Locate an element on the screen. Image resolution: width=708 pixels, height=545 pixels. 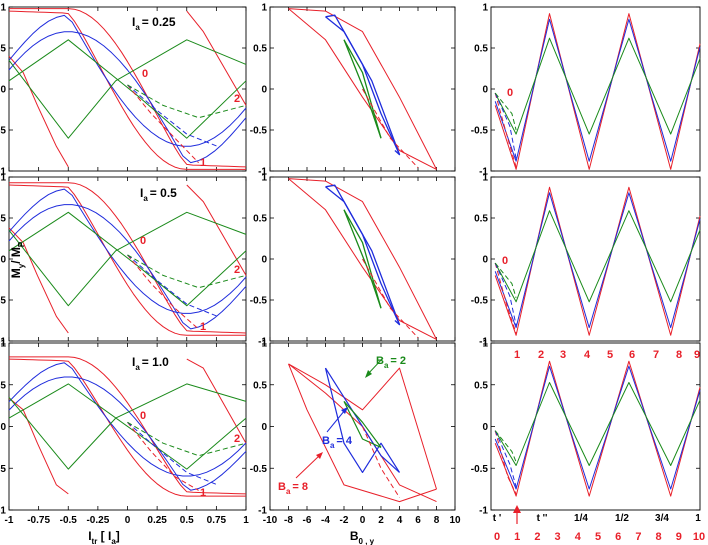
left-red-down-r2 is located at coordinates (127, 427).